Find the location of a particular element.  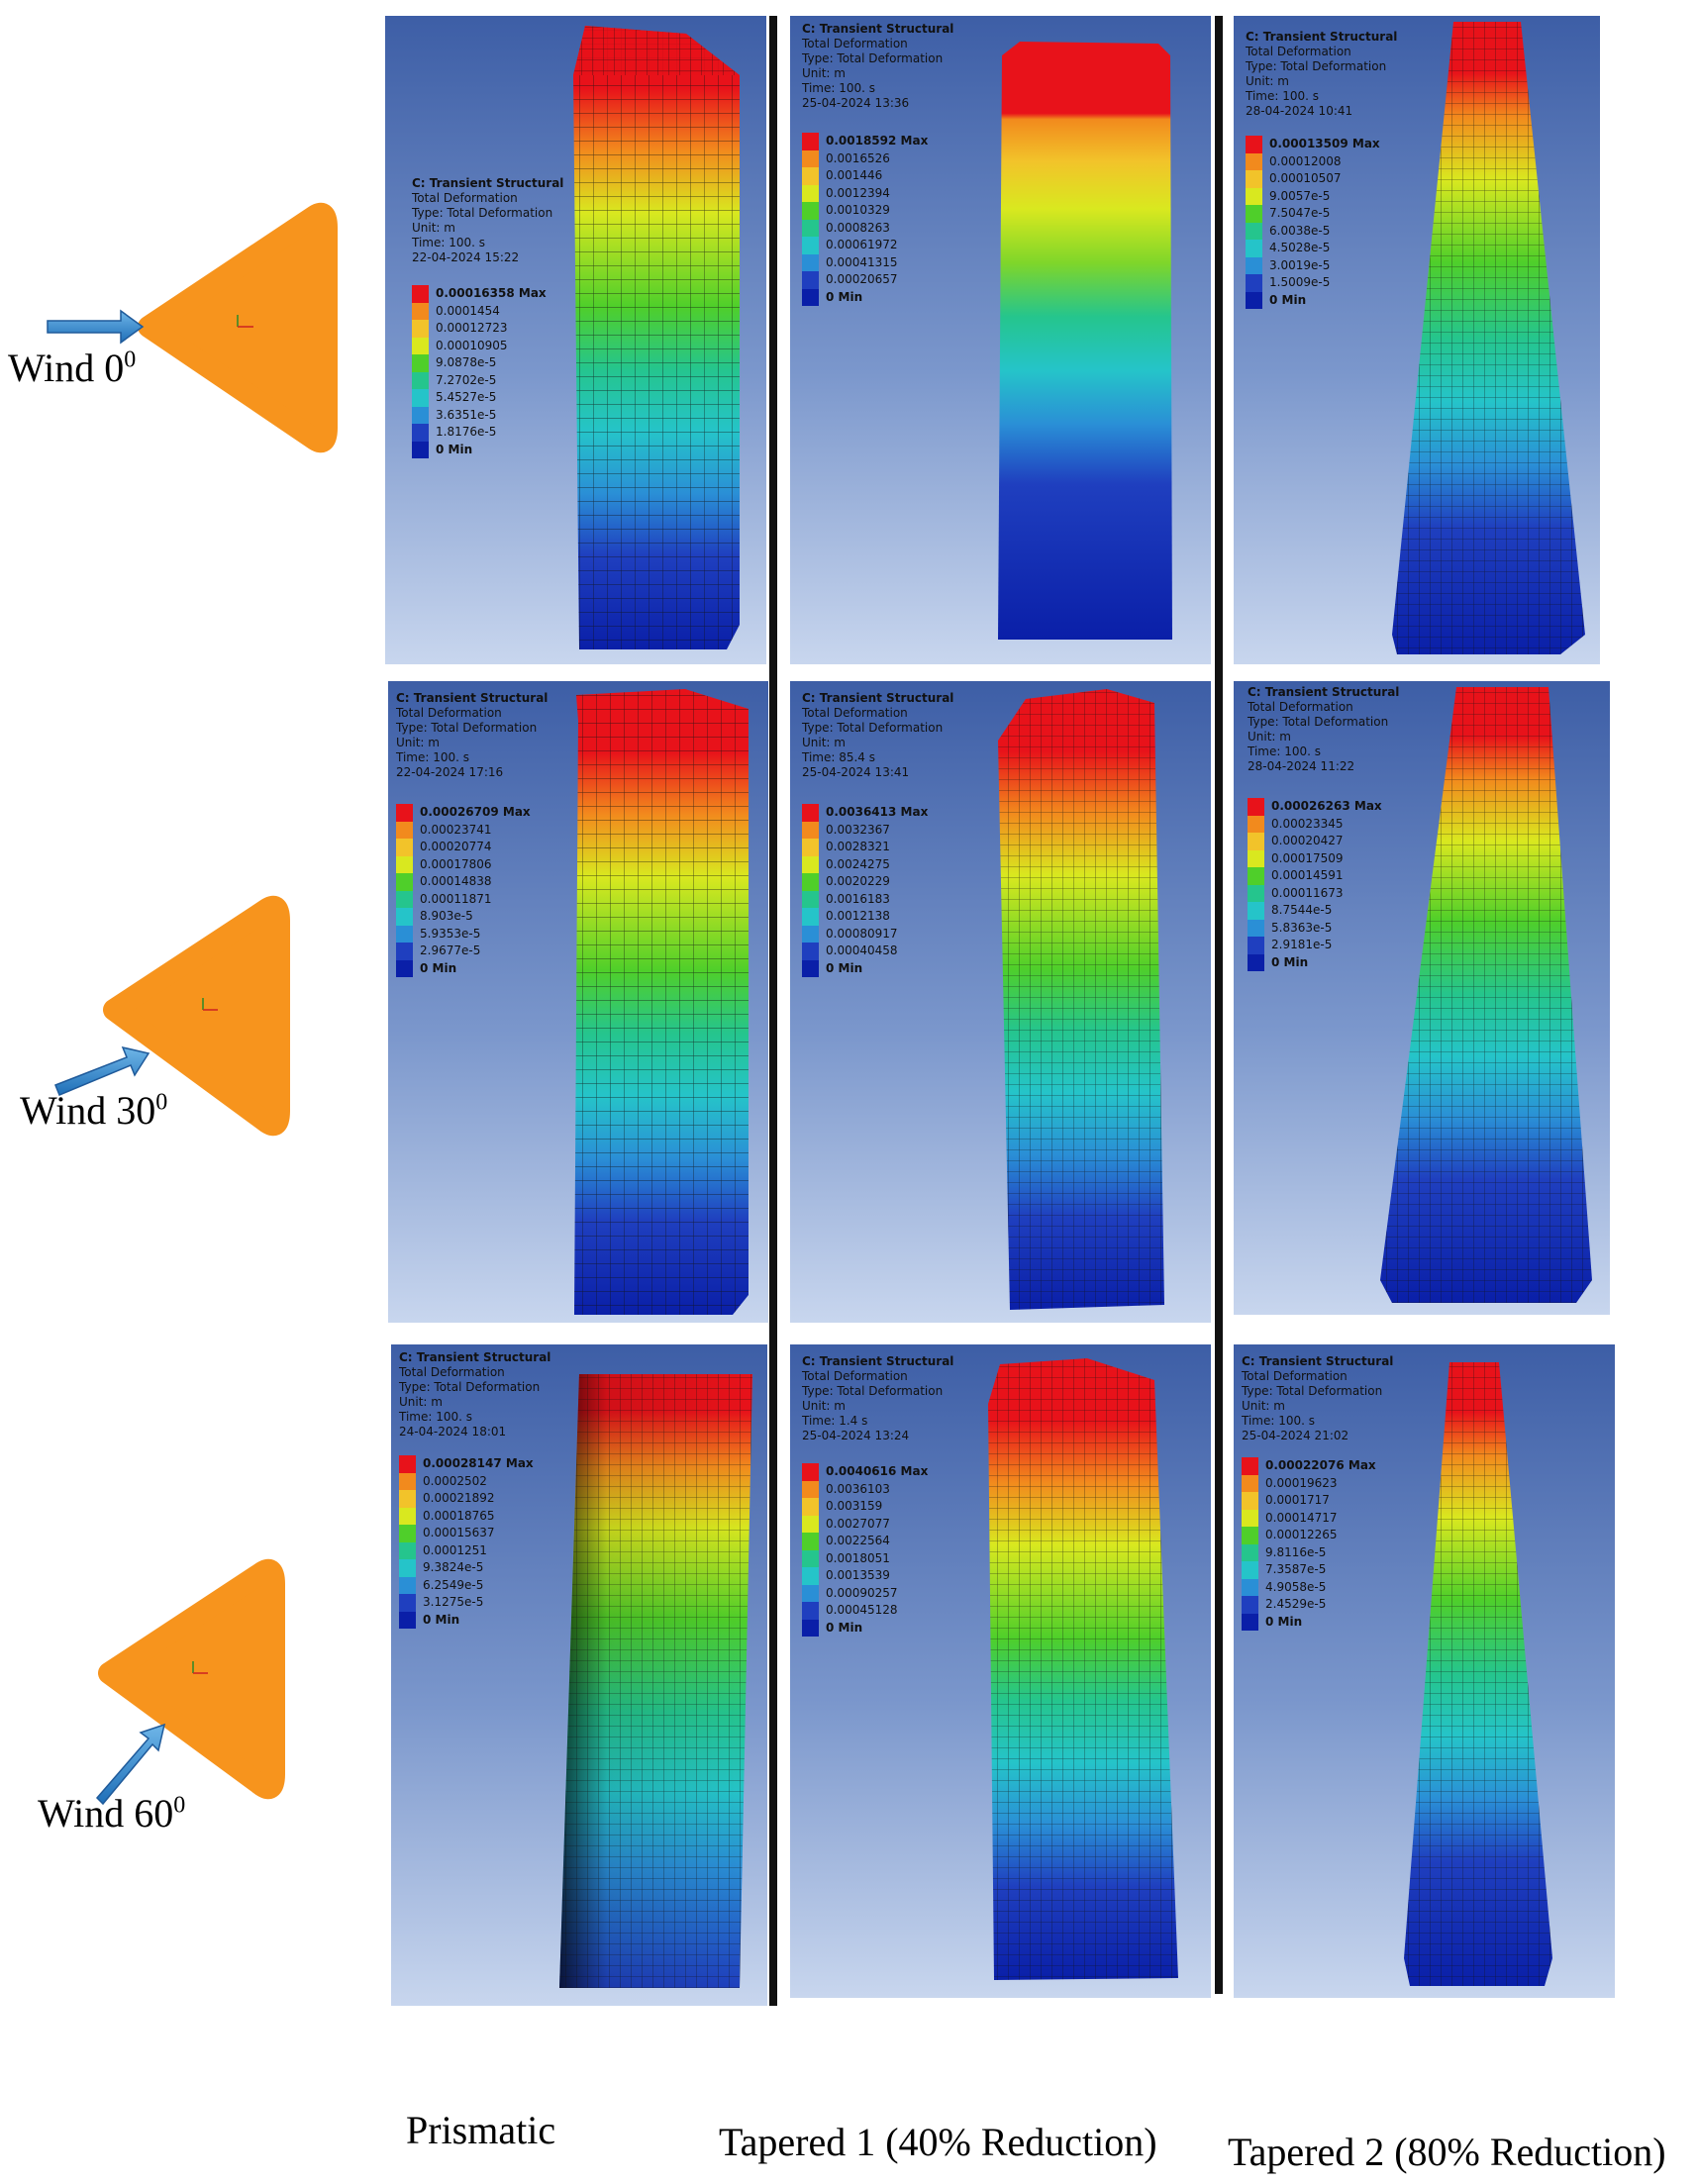

legend-value: 6.0038e-5 is located at coordinates (1300, 230).